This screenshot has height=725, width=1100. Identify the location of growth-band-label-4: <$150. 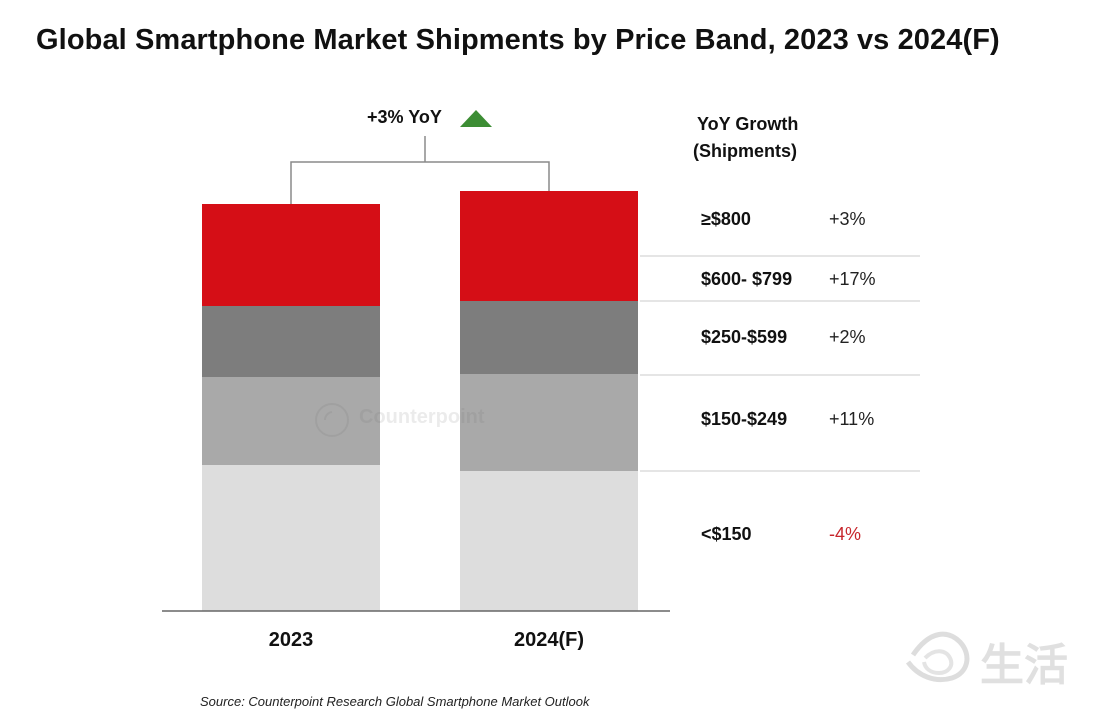
(726, 534).